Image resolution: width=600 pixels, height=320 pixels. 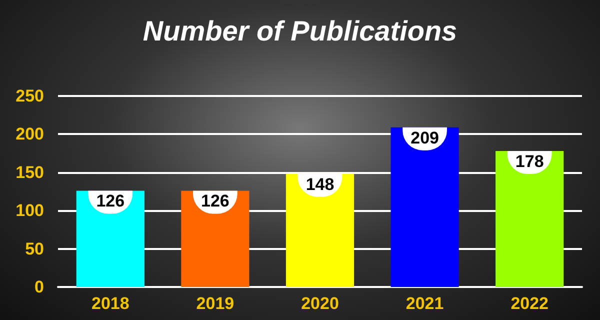 I want to click on x-tick-label: 2022, so click(x=529, y=303).